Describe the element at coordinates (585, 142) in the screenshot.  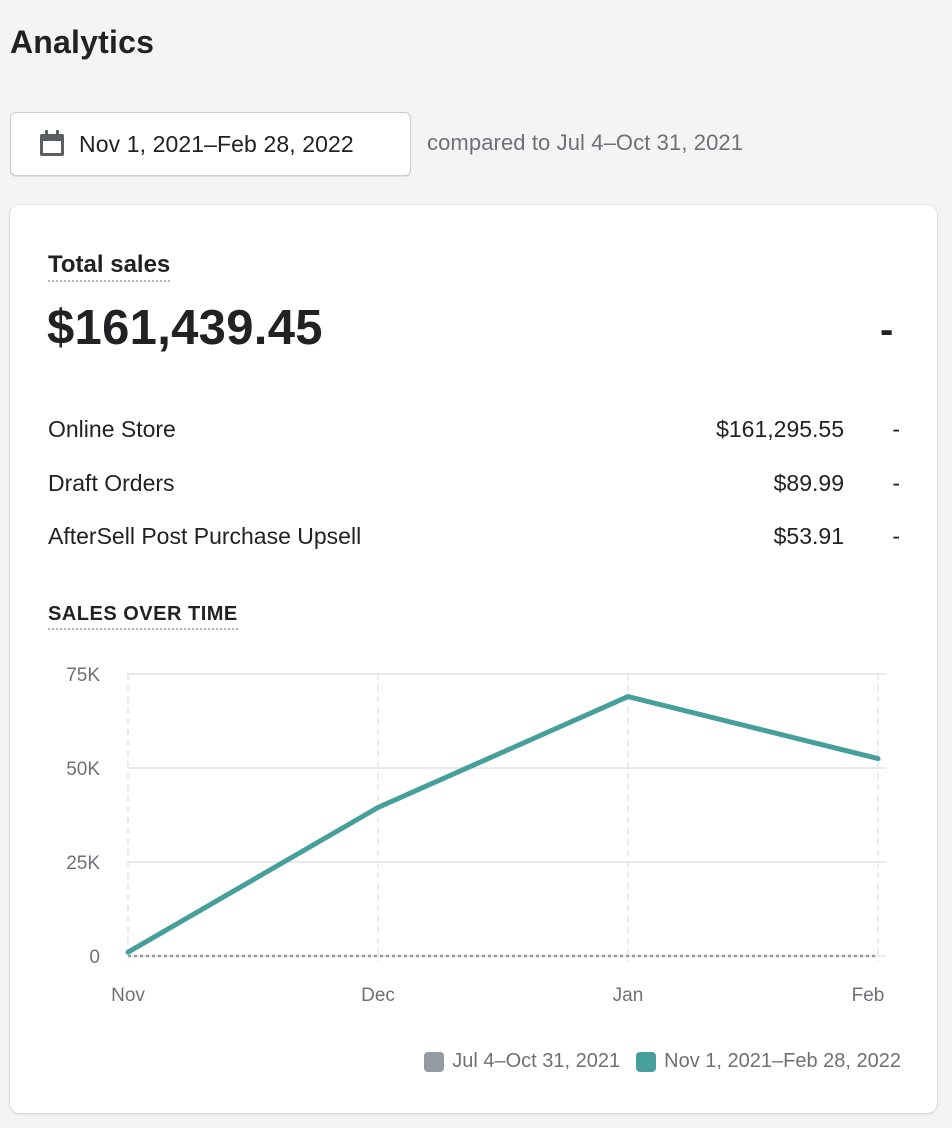
I see `comparison-text: compared to Jul 4–Oct 31, 2021` at that location.